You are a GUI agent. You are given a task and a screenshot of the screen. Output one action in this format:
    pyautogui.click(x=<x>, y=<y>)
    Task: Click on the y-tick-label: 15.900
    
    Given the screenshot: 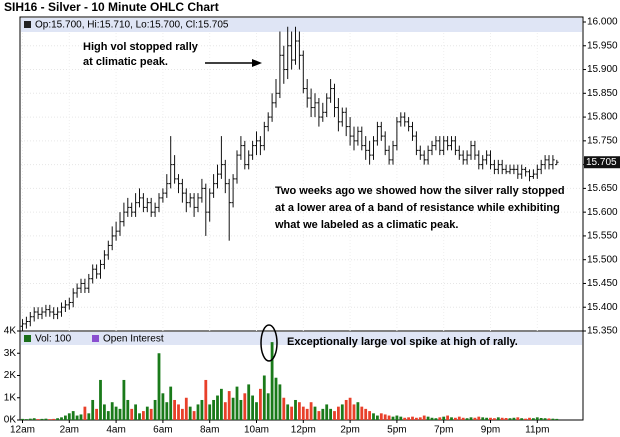 What is the action you would take?
    pyautogui.click(x=602, y=69)
    